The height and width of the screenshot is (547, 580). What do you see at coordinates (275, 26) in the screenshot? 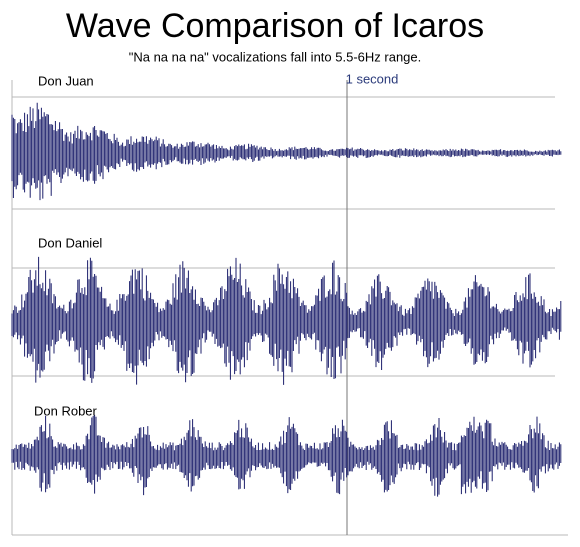
I see `title: Wave Comparison of Icaros` at bounding box center [275, 26].